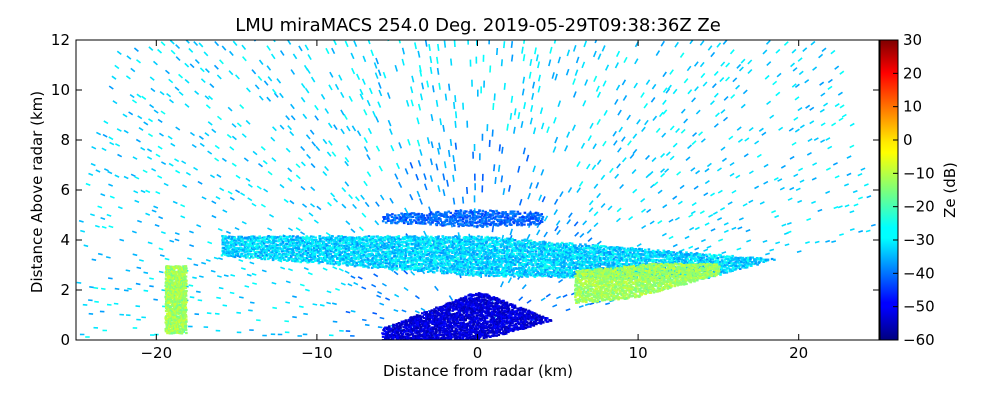 This screenshot has height=404, width=1000. What do you see at coordinates (175, 299) in the screenshot?
I see `ground-clutter` at bounding box center [175, 299].